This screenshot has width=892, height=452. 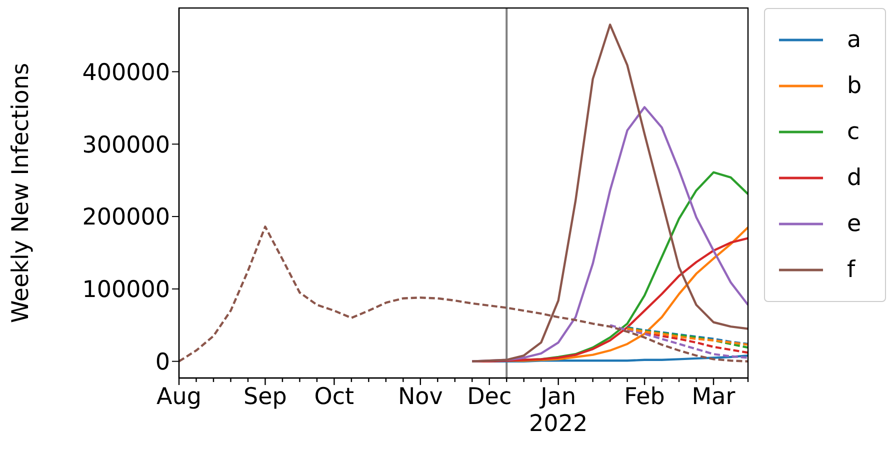 I want to click on legend-label: a, so click(x=854, y=40).